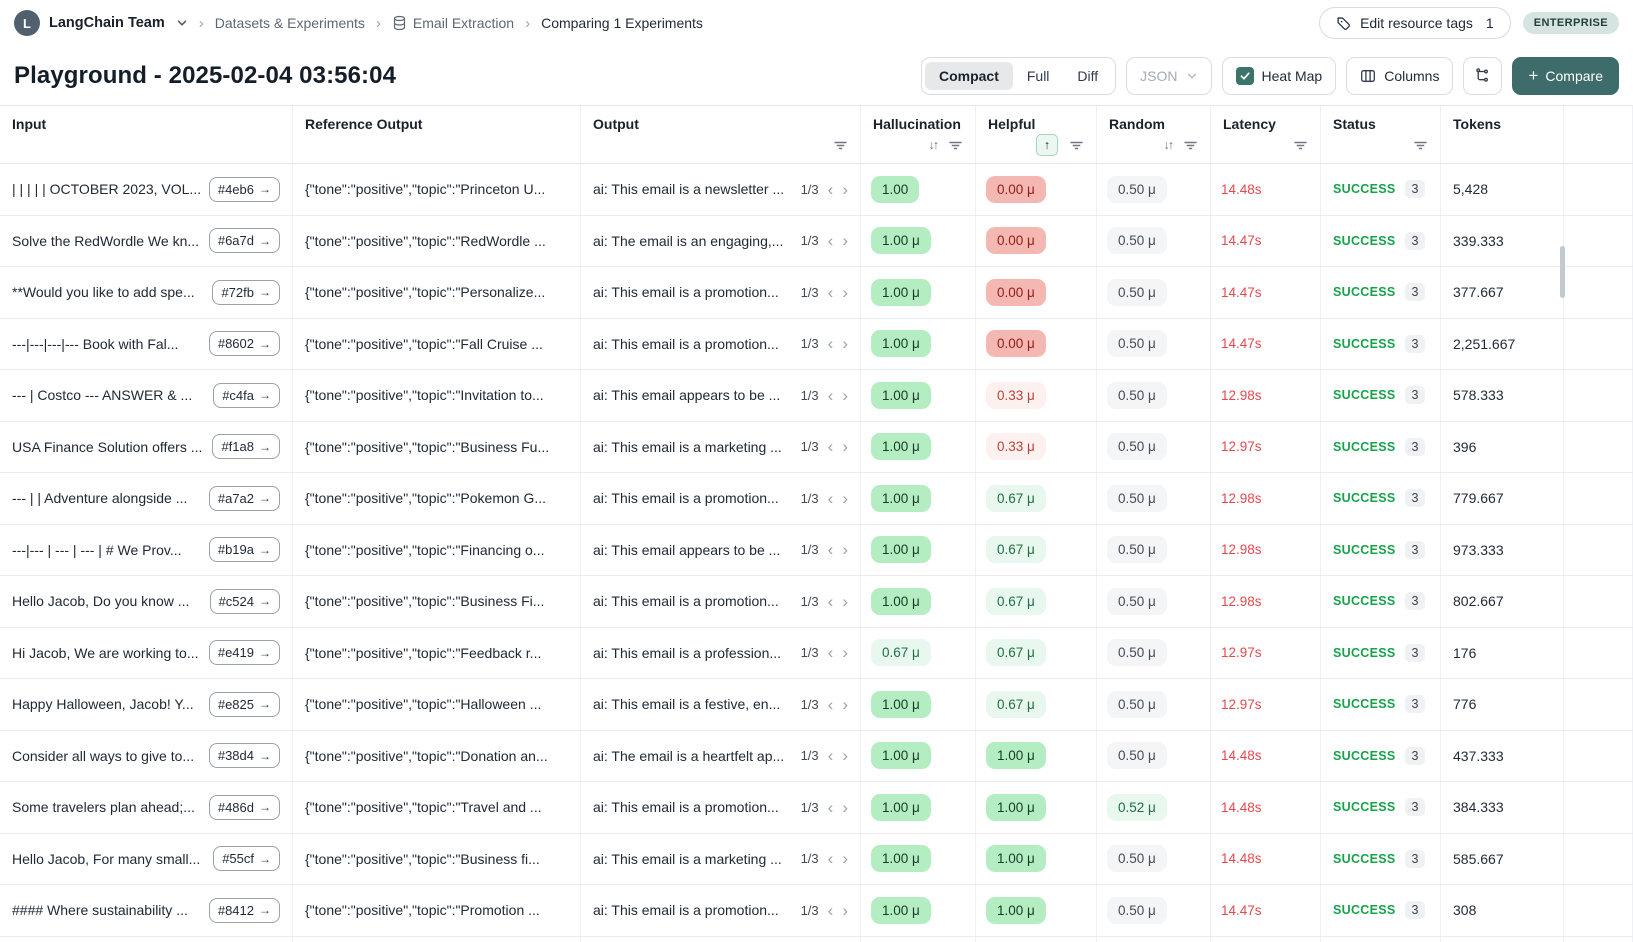 The height and width of the screenshot is (942, 1633). What do you see at coordinates (437, 134) in the screenshot?
I see `column-header-reference-output: Reference Output` at bounding box center [437, 134].